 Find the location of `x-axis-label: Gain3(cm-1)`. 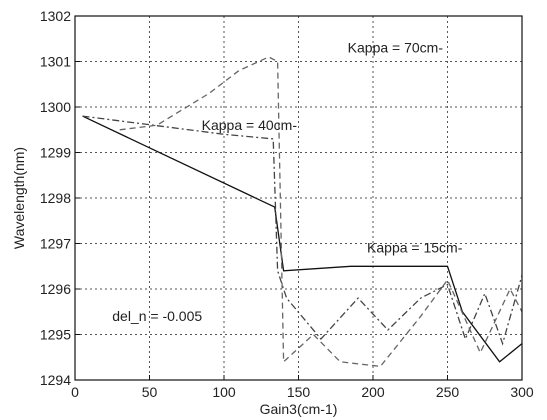

x-axis-label: Gain3(cm-1) is located at coordinates (299, 409).